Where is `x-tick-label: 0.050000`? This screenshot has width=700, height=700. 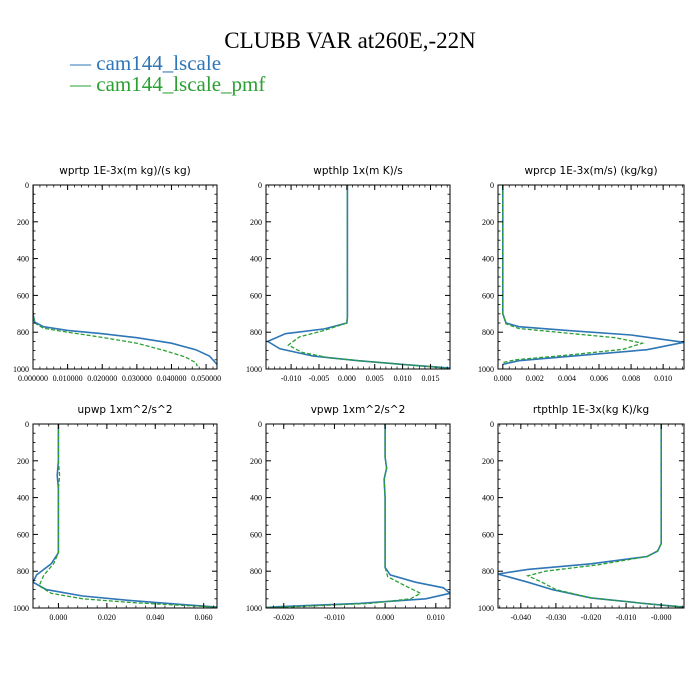
x-tick-label: 0.050000 is located at coordinates (206, 378).